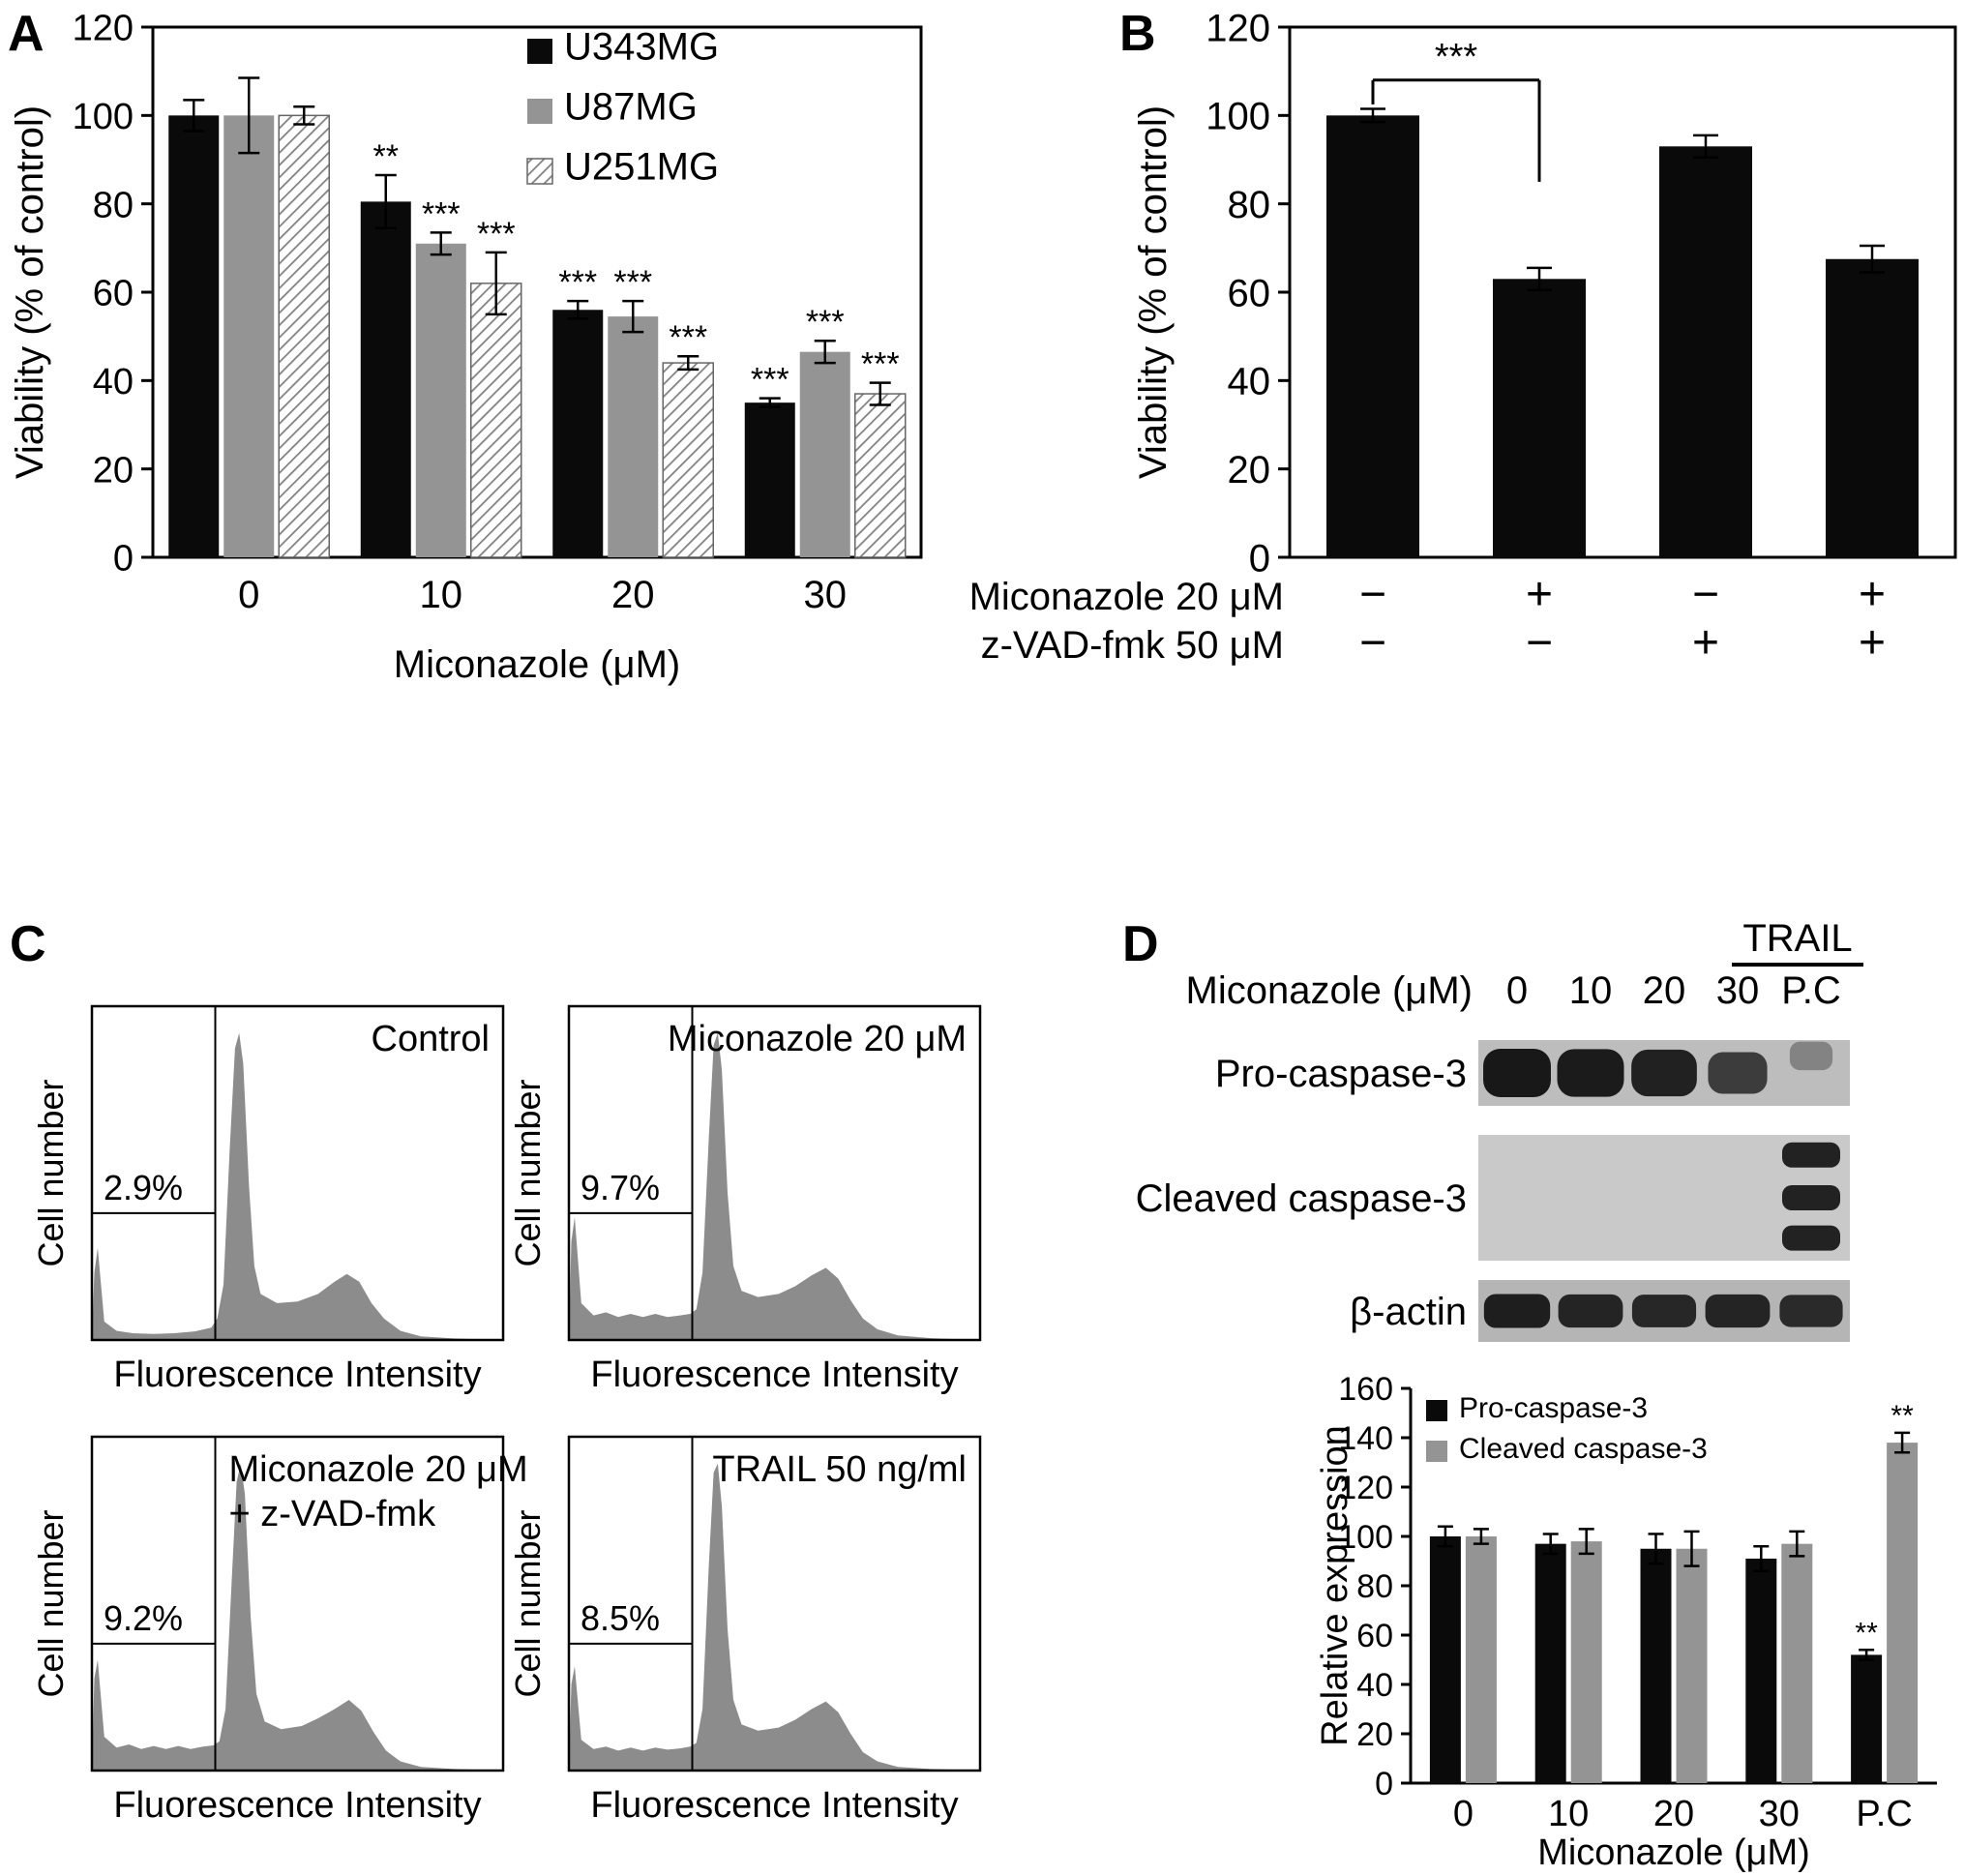 The height and width of the screenshot is (1876, 1965). Describe the element at coordinates (1140, 944) in the screenshot. I see `panel-label: D` at that location.